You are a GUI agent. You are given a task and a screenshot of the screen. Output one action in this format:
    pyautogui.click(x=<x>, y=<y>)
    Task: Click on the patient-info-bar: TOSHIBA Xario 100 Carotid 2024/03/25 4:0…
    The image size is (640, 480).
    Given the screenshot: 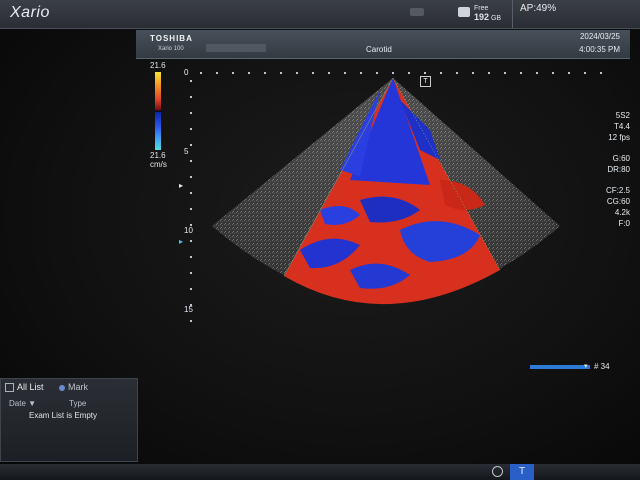 What is the action you would take?
    pyautogui.click(x=383, y=44)
    